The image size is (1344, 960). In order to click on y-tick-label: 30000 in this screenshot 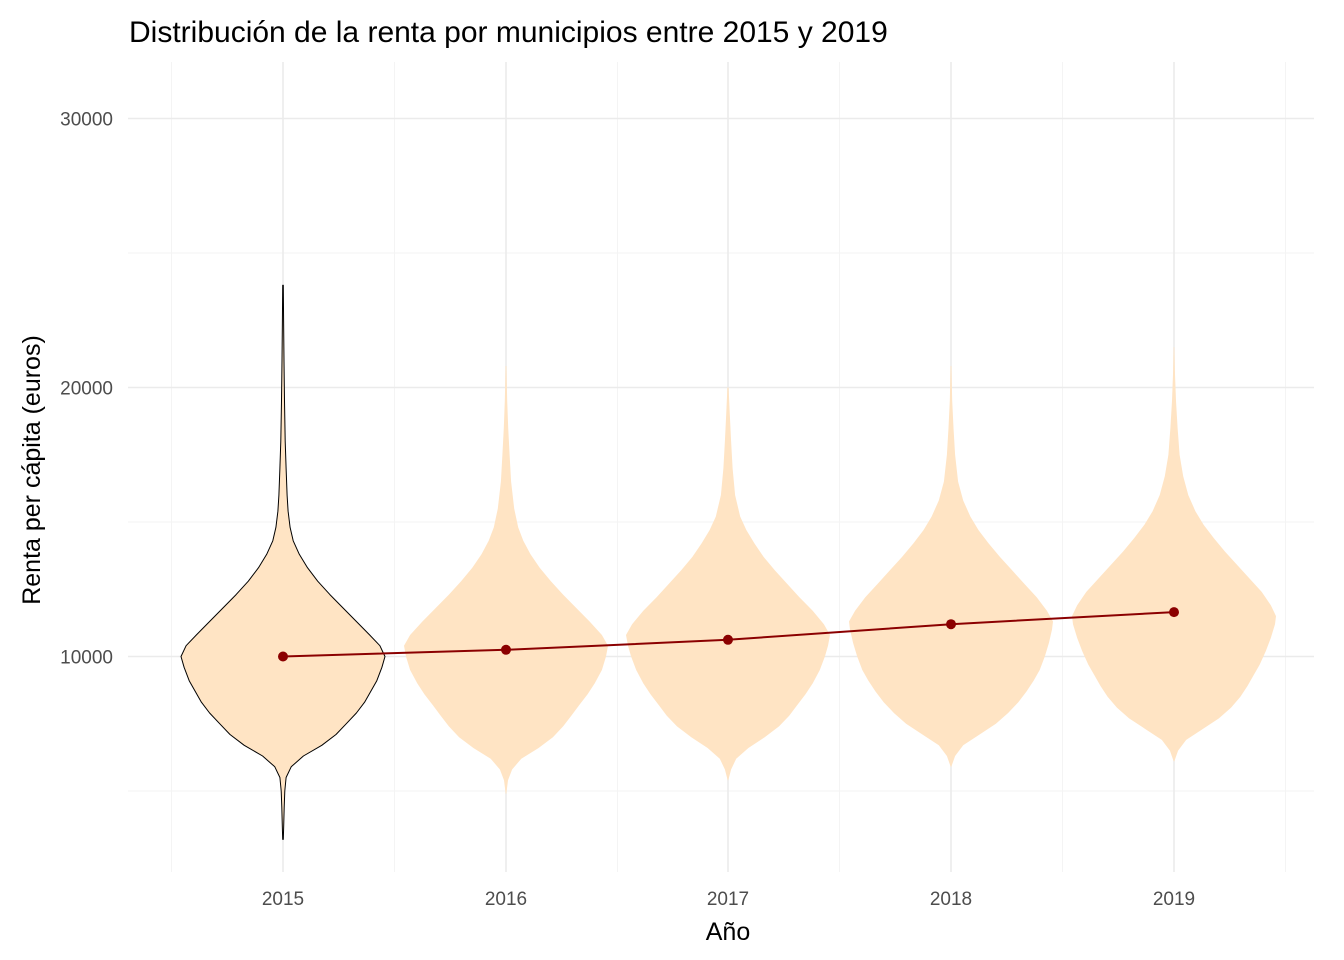, I will do `click(86, 120)`.